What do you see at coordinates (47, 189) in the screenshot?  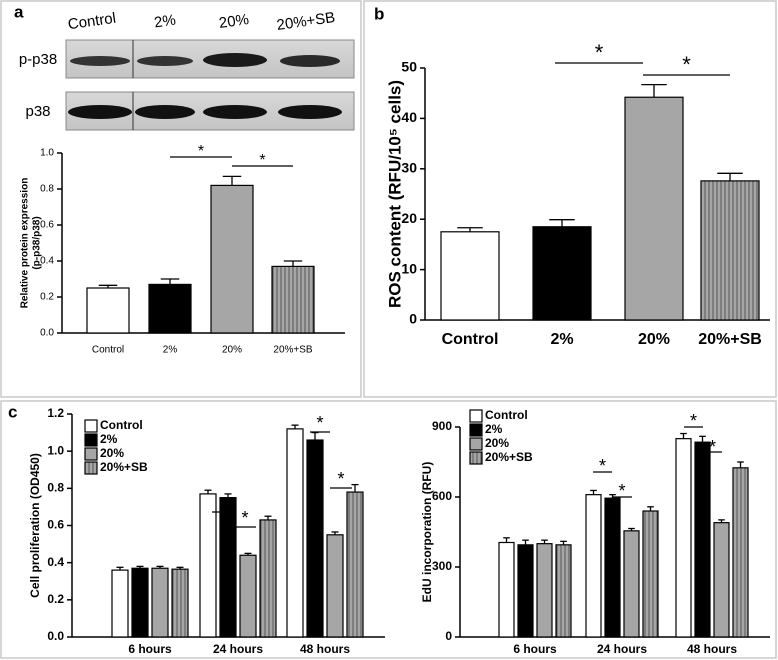 I see `y-tick-label: 0.8` at bounding box center [47, 189].